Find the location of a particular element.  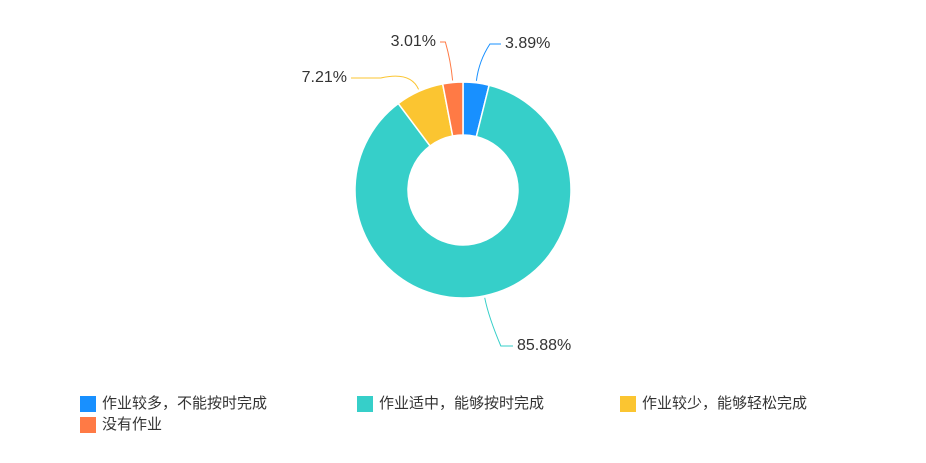

legend-label: 作业适中，能够按时完成 is located at coordinates (461, 403).